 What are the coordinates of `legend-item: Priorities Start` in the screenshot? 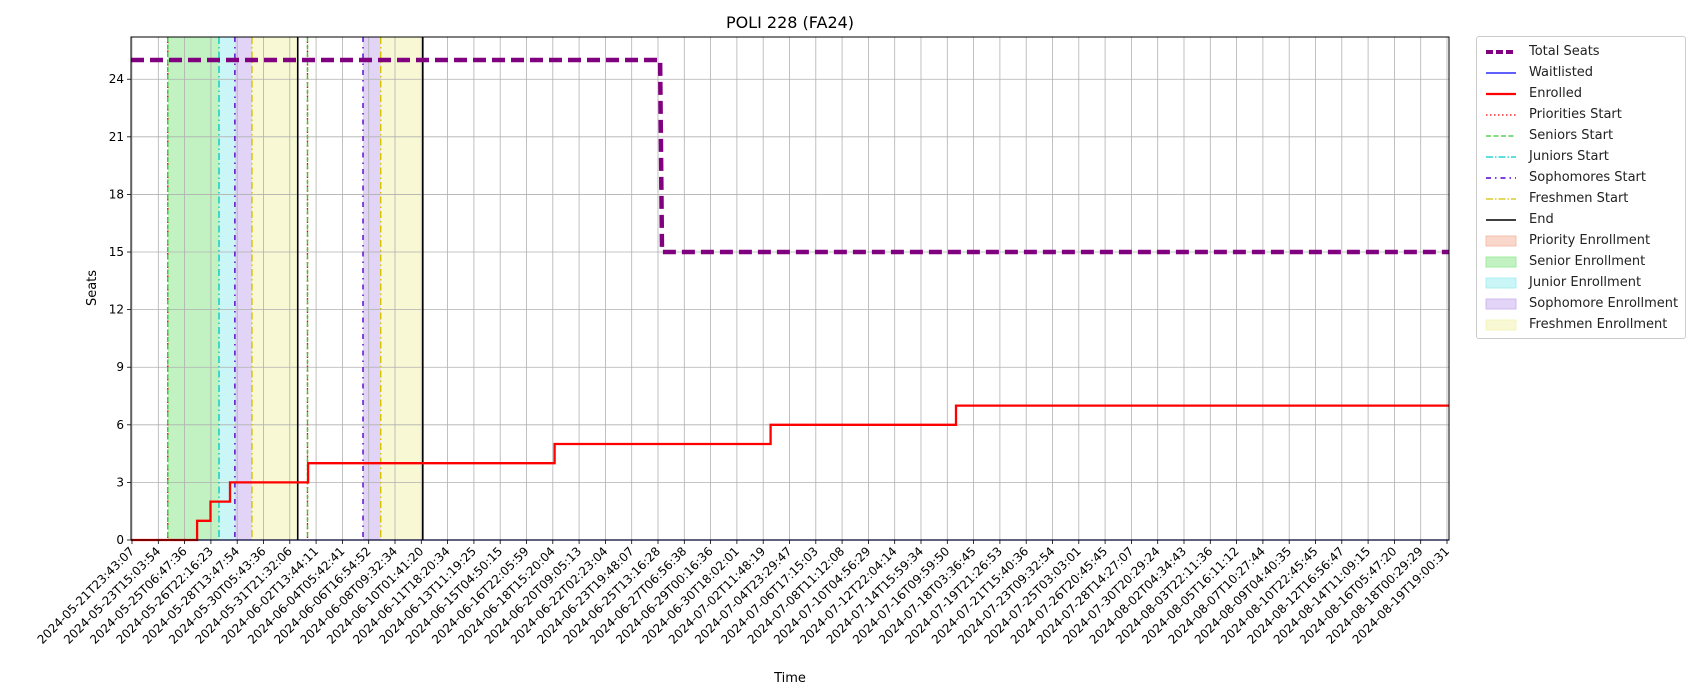 It's located at (1581, 114).